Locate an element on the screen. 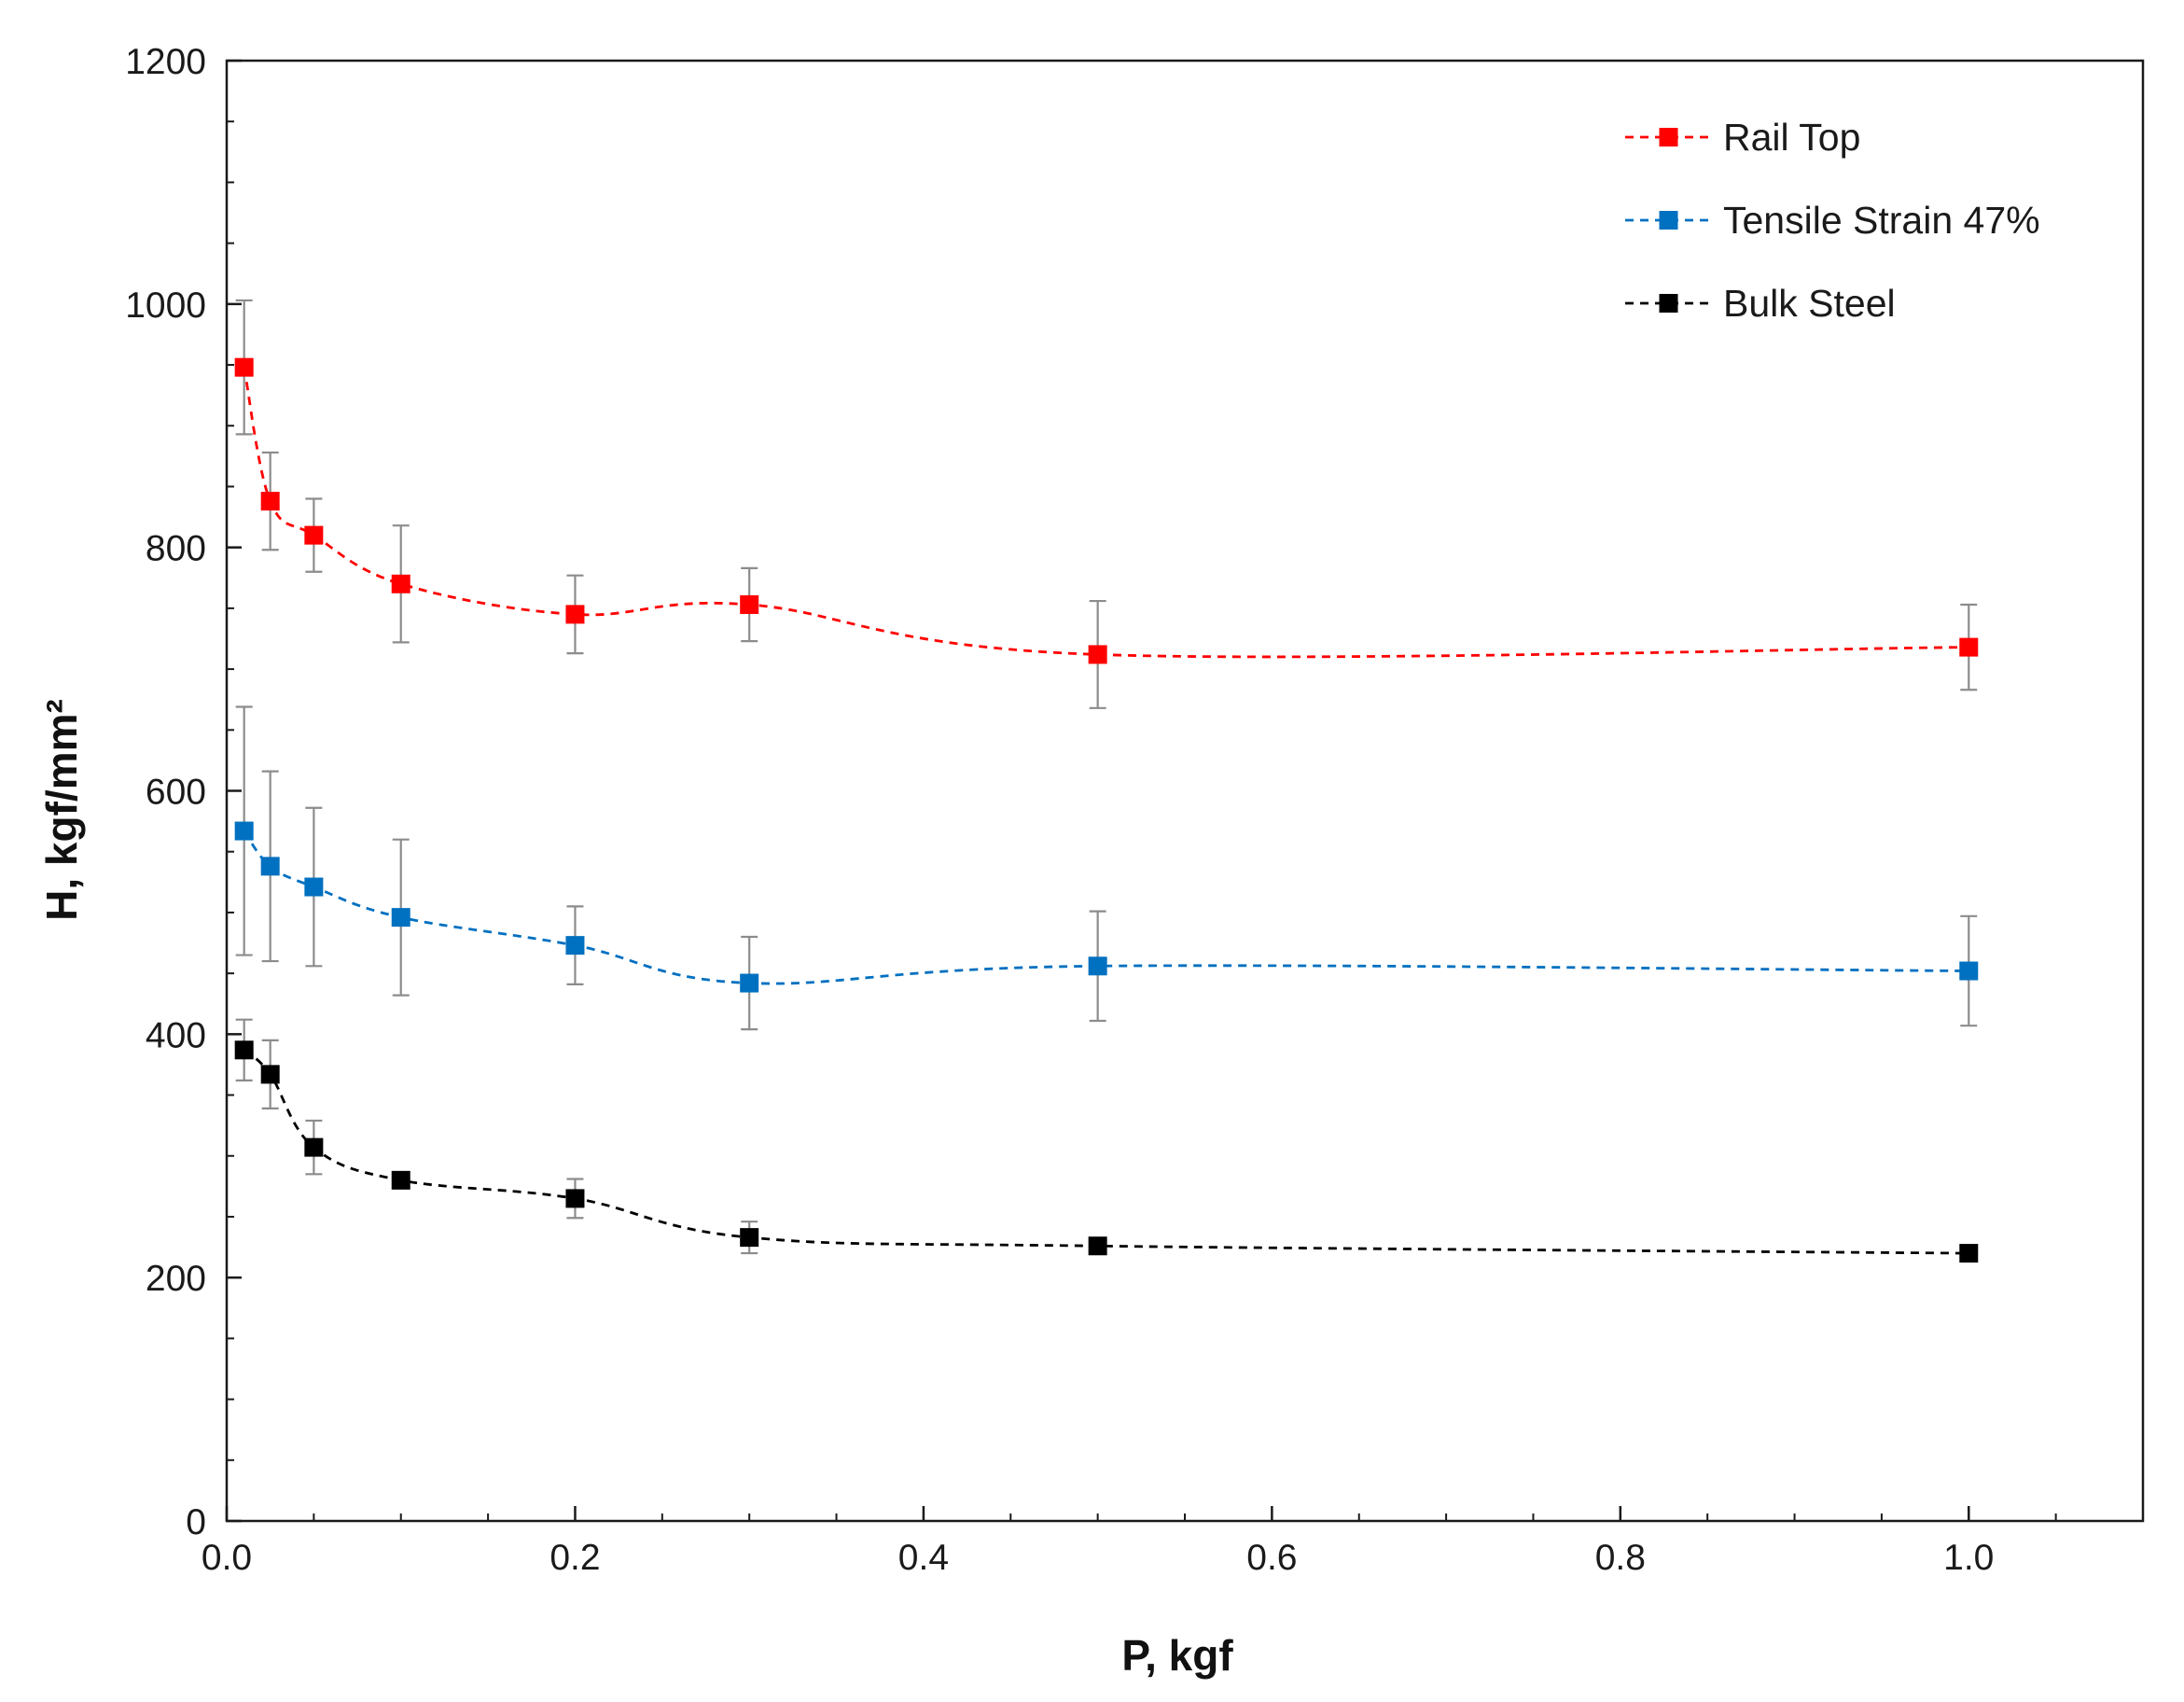 The image size is (2184, 1702). y-tick-label: 0 is located at coordinates (196, 1522).